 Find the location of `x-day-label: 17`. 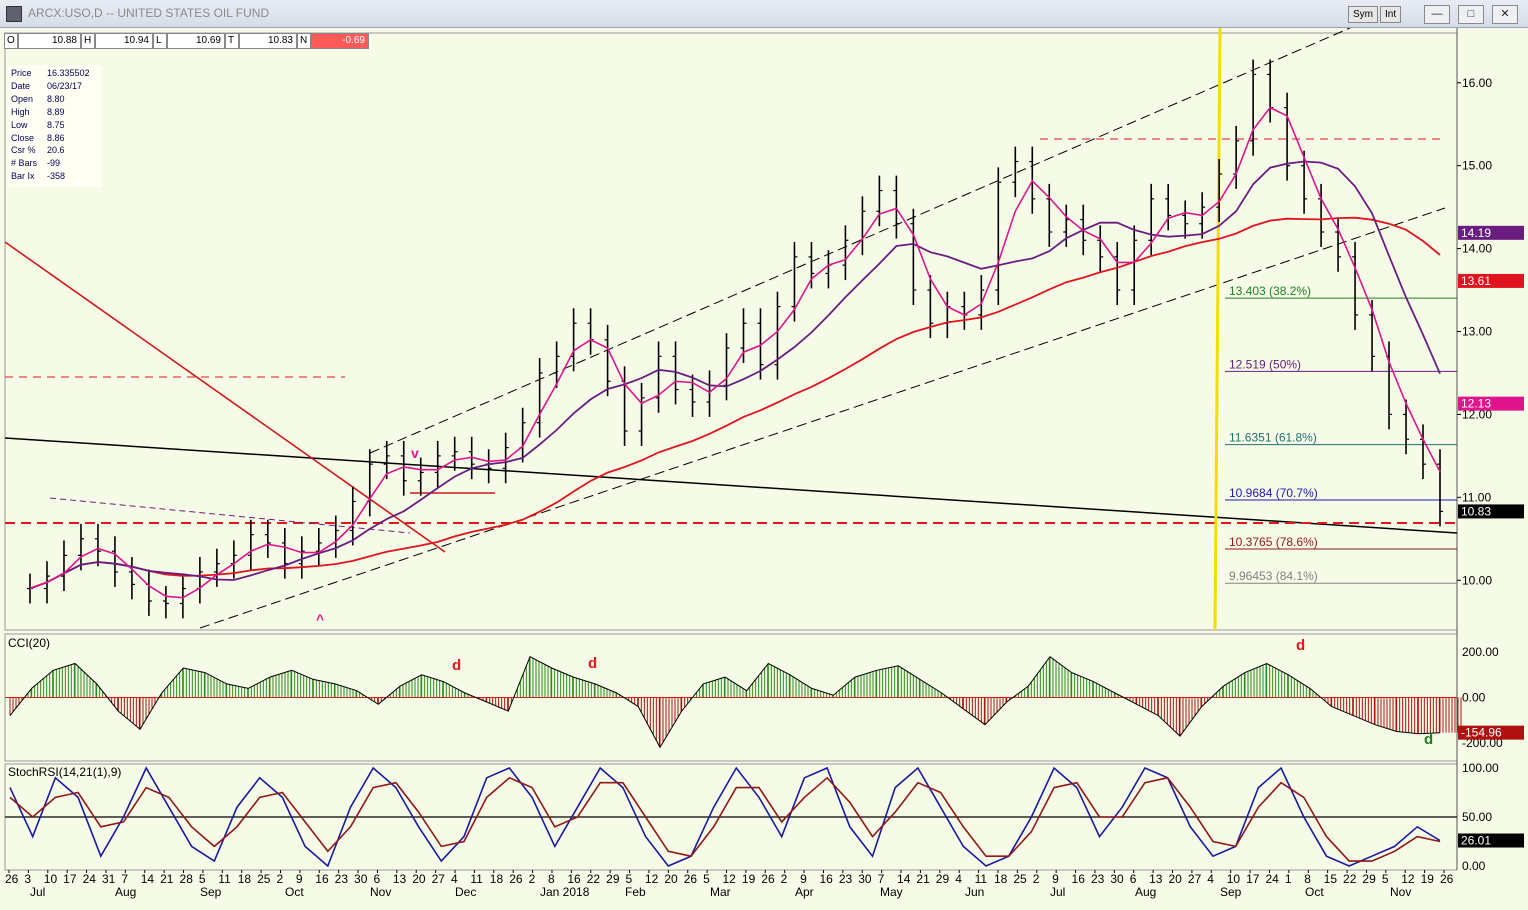

x-day-label: 17 is located at coordinates (70, 879).